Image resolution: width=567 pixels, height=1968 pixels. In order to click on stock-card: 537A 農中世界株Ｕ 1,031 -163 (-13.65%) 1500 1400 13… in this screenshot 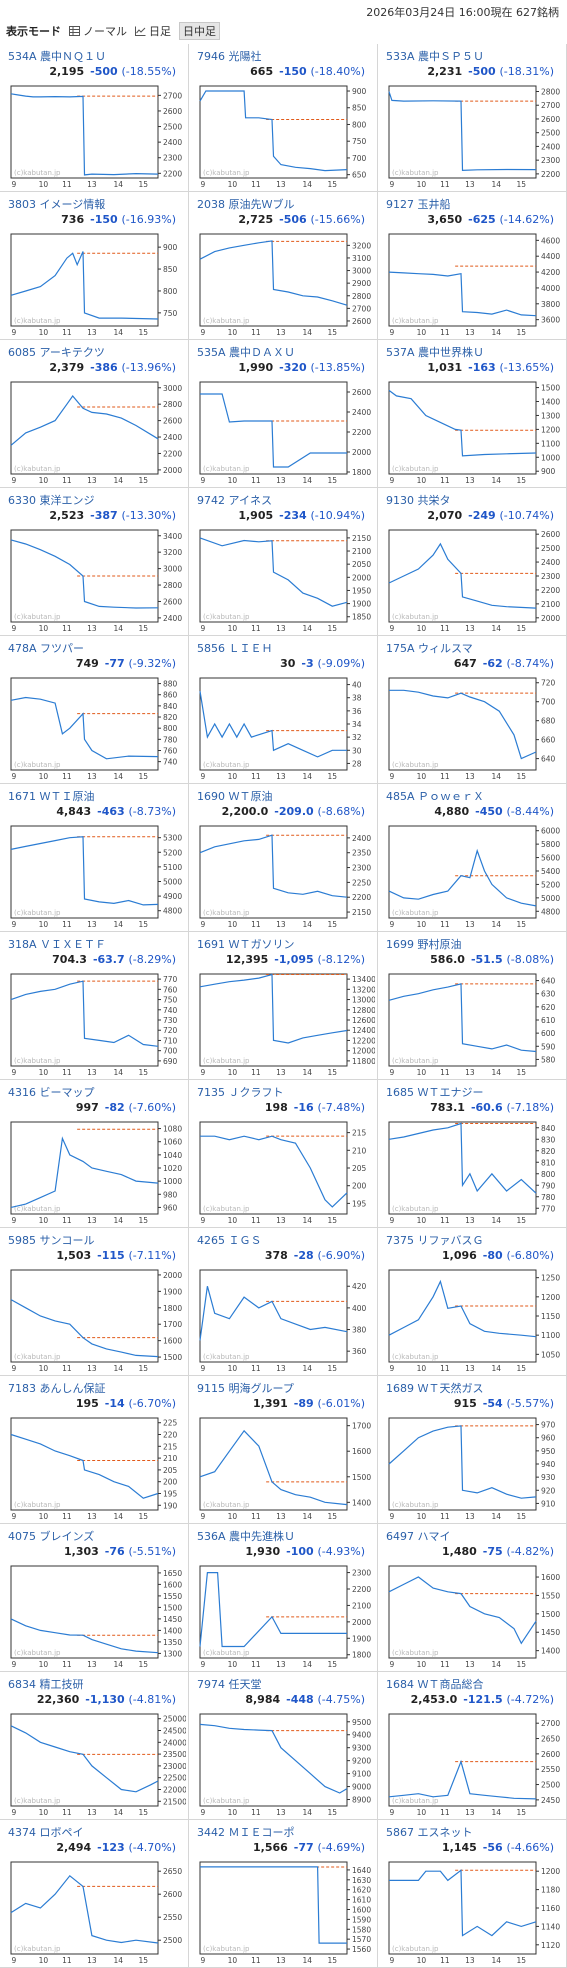, I will do `click(472, 414)`.